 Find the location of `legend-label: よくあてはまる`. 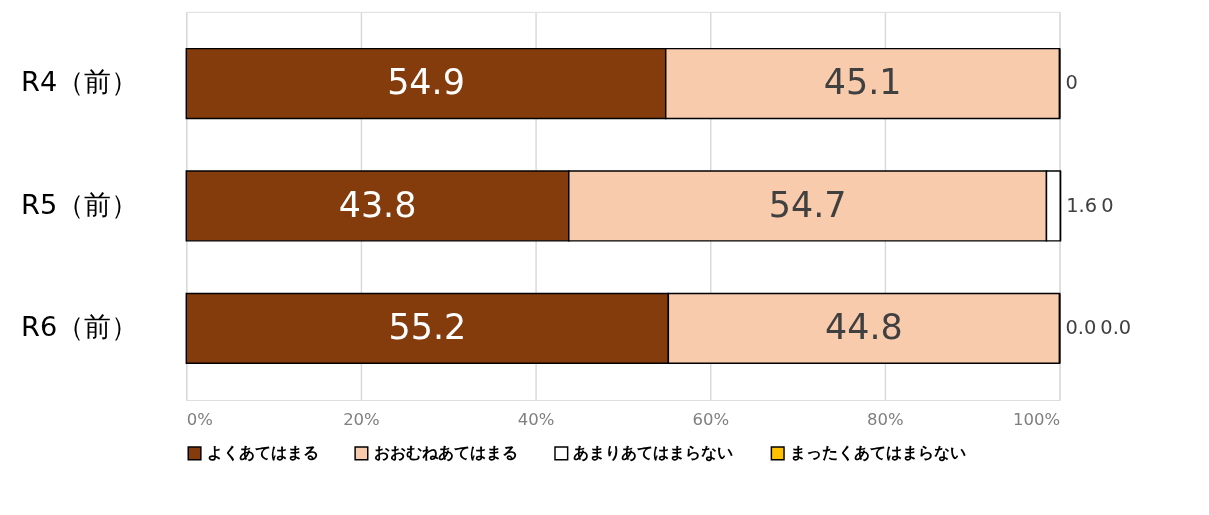

legend-label: よくあてはまる is located at coordinates (262, 453).